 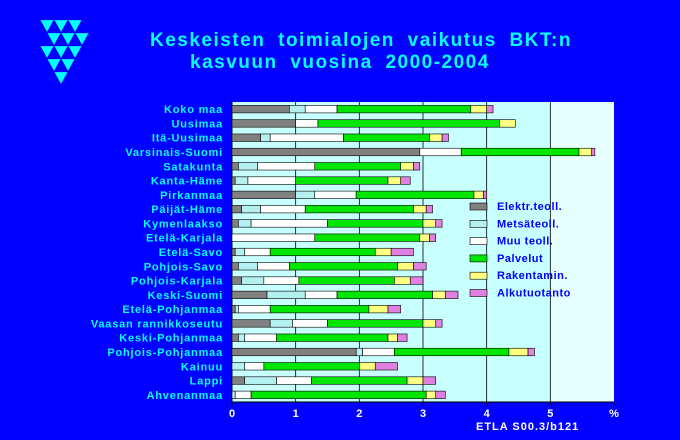 What do you see at coordinates (191, 196) in the screenshot?
I see `category-label: Pirkanmaa` at bounding box center [191, 196].